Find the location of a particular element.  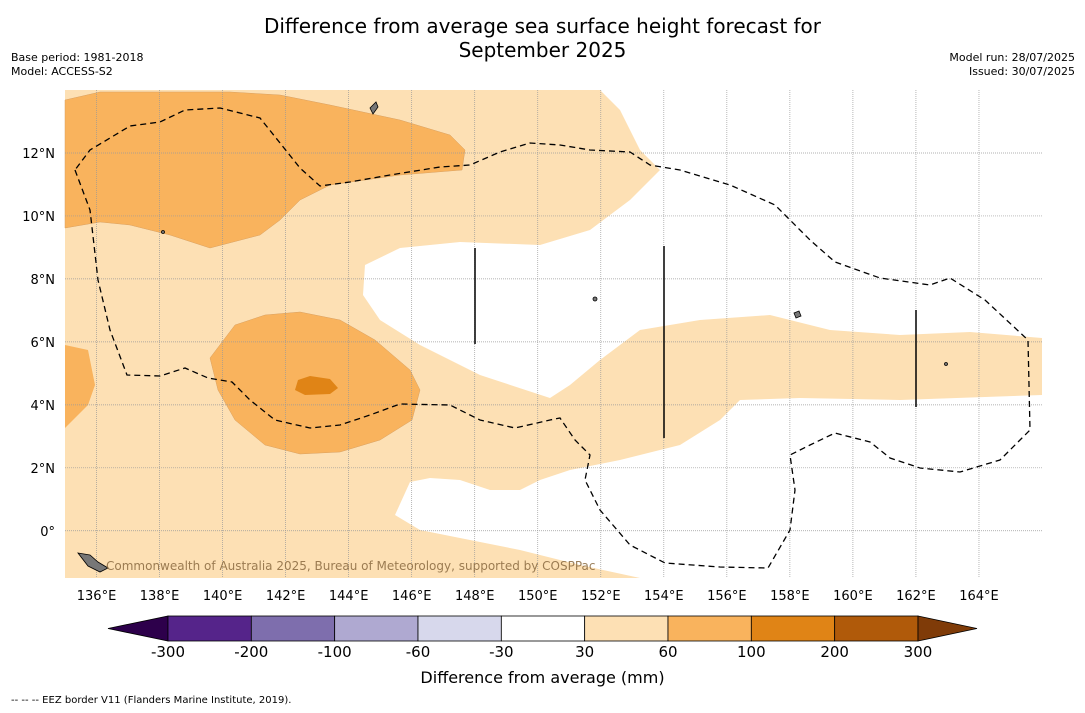

anomaly-region-60-100-west is located at coordinates (80, 386).